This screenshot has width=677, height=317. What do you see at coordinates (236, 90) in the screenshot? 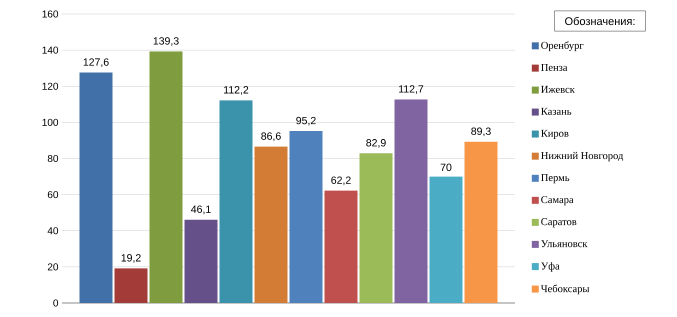
I see `data-label: 112,2` at bounding box center [236, 90].